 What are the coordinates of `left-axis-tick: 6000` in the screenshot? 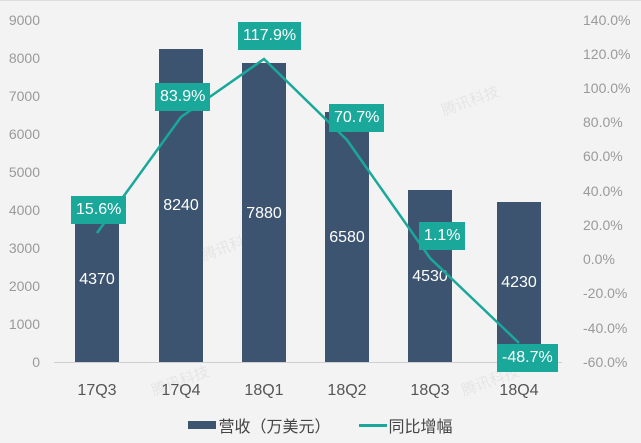 It's located at (24, 134).